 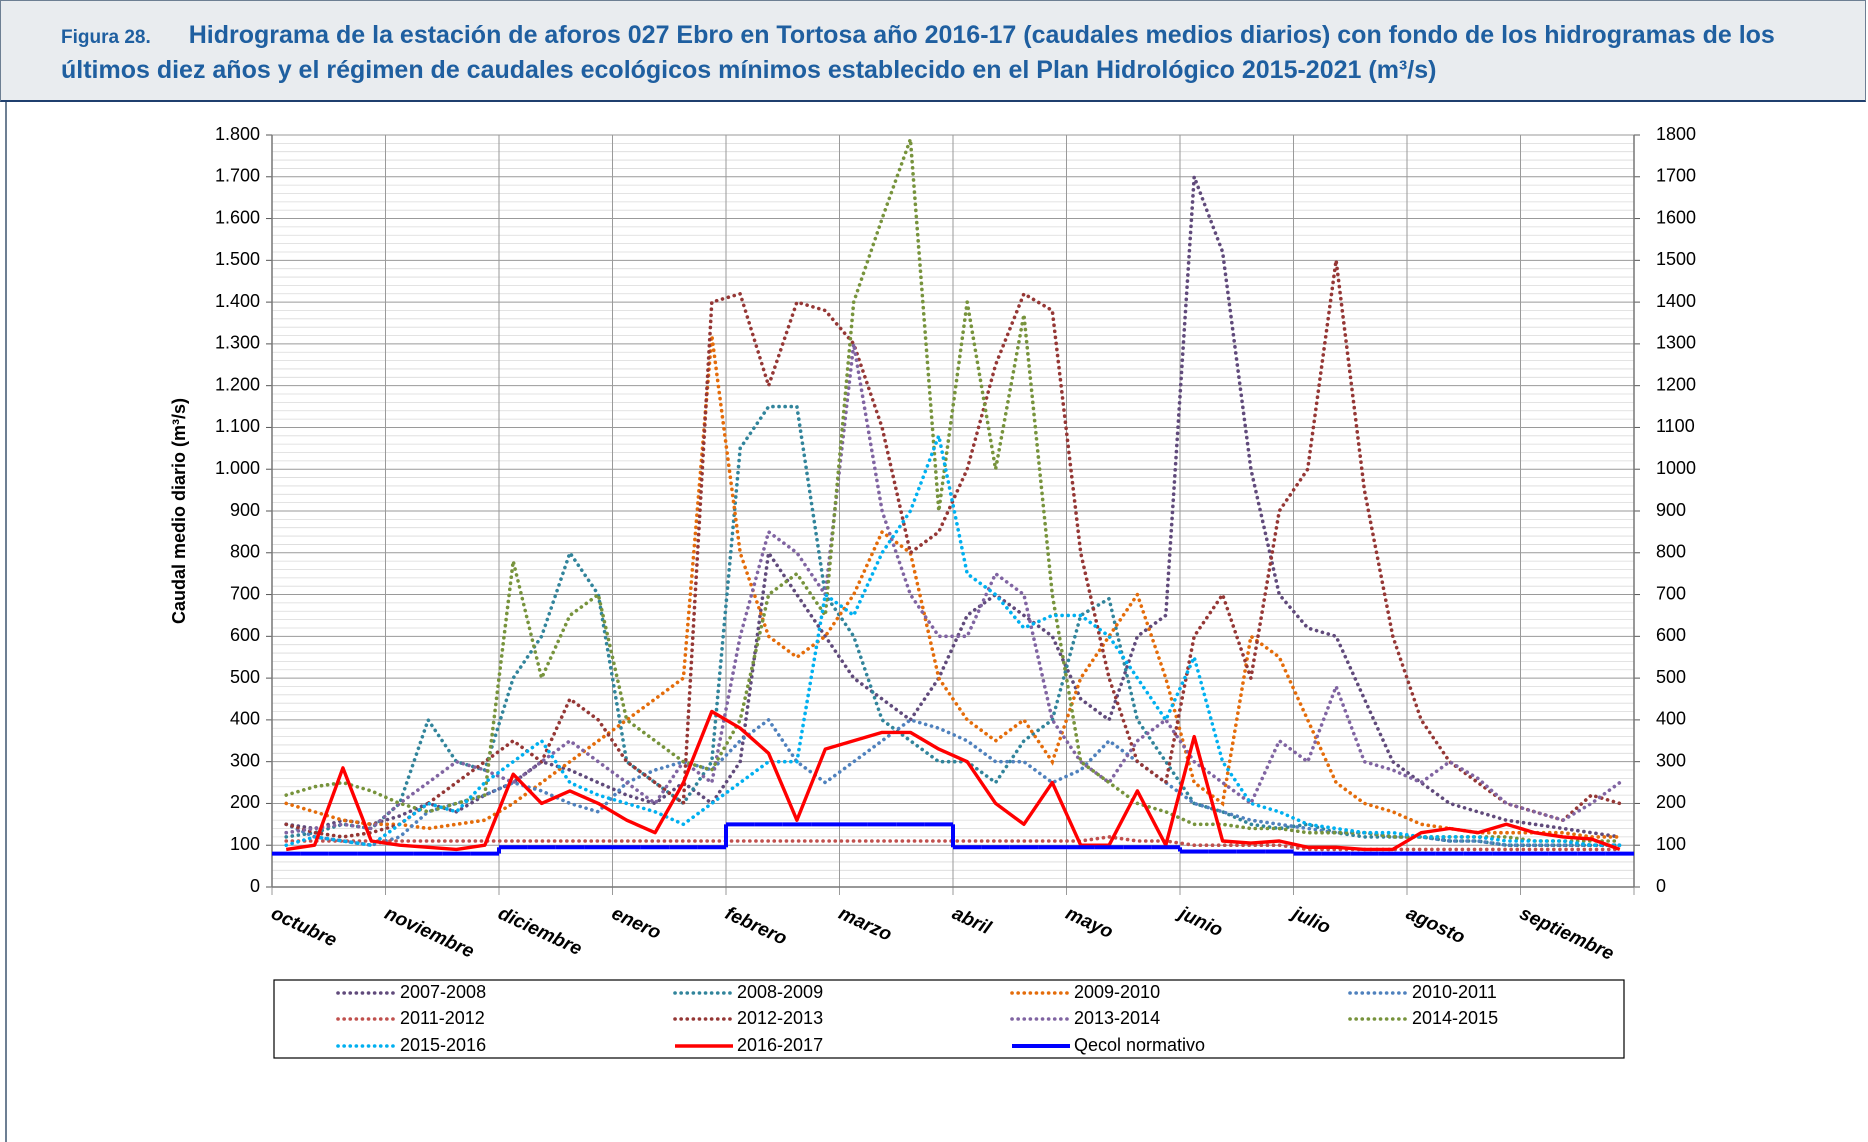 I want to click on y-tick-label: 1.800, so click(x=237, y=134).